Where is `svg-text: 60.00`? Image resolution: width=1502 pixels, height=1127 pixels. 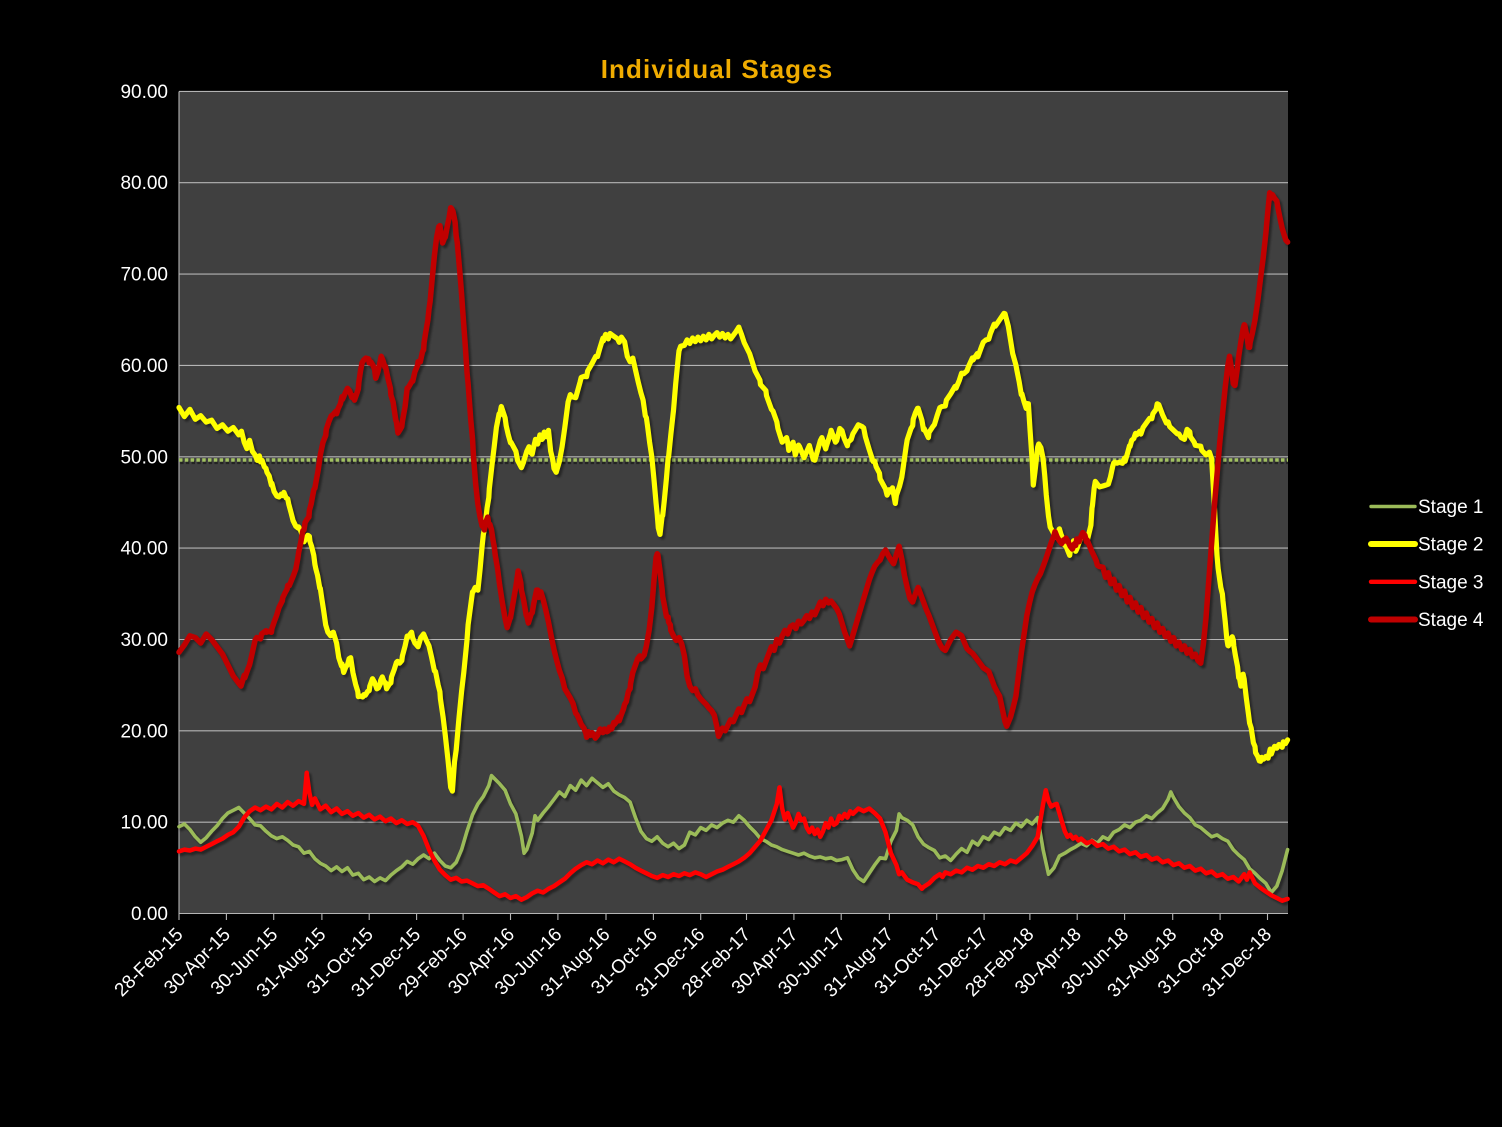 svg-text: 60.00 is located at coordinates (144, 366).